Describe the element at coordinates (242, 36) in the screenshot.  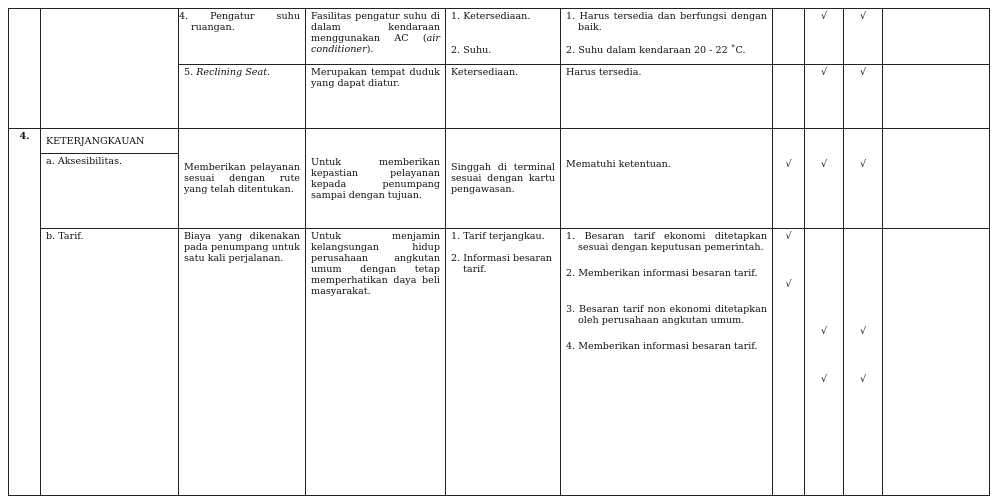
I see `item-cell: 4. Pengatur suhu ruangan.` at that location.